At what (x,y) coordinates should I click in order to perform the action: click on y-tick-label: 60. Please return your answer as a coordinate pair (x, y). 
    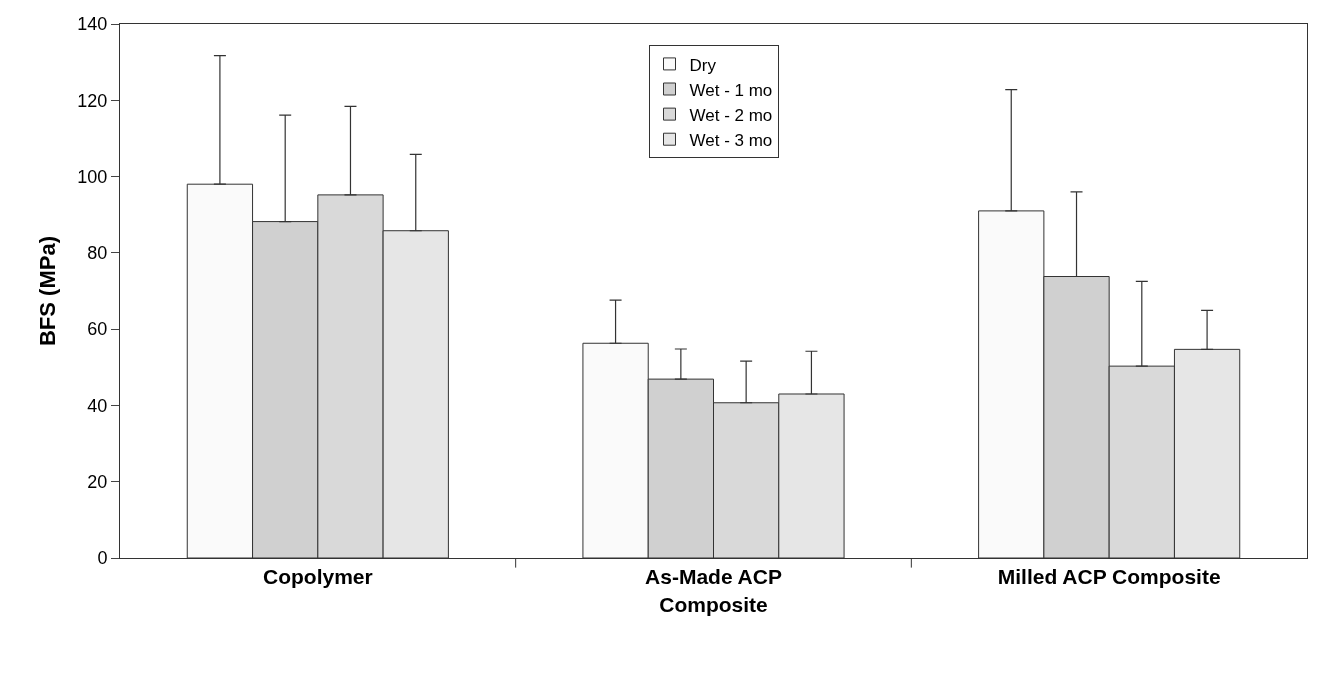
    Looking at the image, I should click on (97, 329).